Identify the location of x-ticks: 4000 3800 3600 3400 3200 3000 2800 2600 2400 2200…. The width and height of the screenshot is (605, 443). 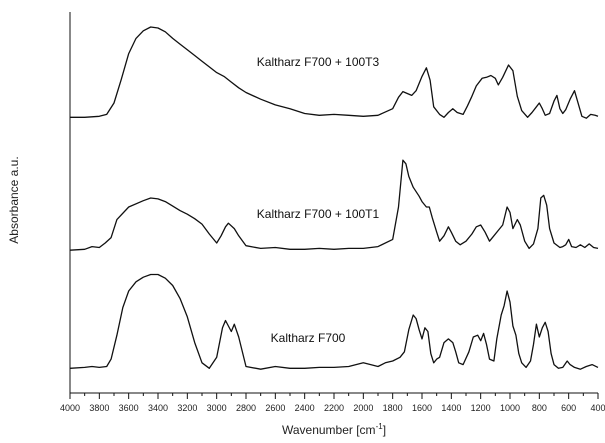
(332, 403).